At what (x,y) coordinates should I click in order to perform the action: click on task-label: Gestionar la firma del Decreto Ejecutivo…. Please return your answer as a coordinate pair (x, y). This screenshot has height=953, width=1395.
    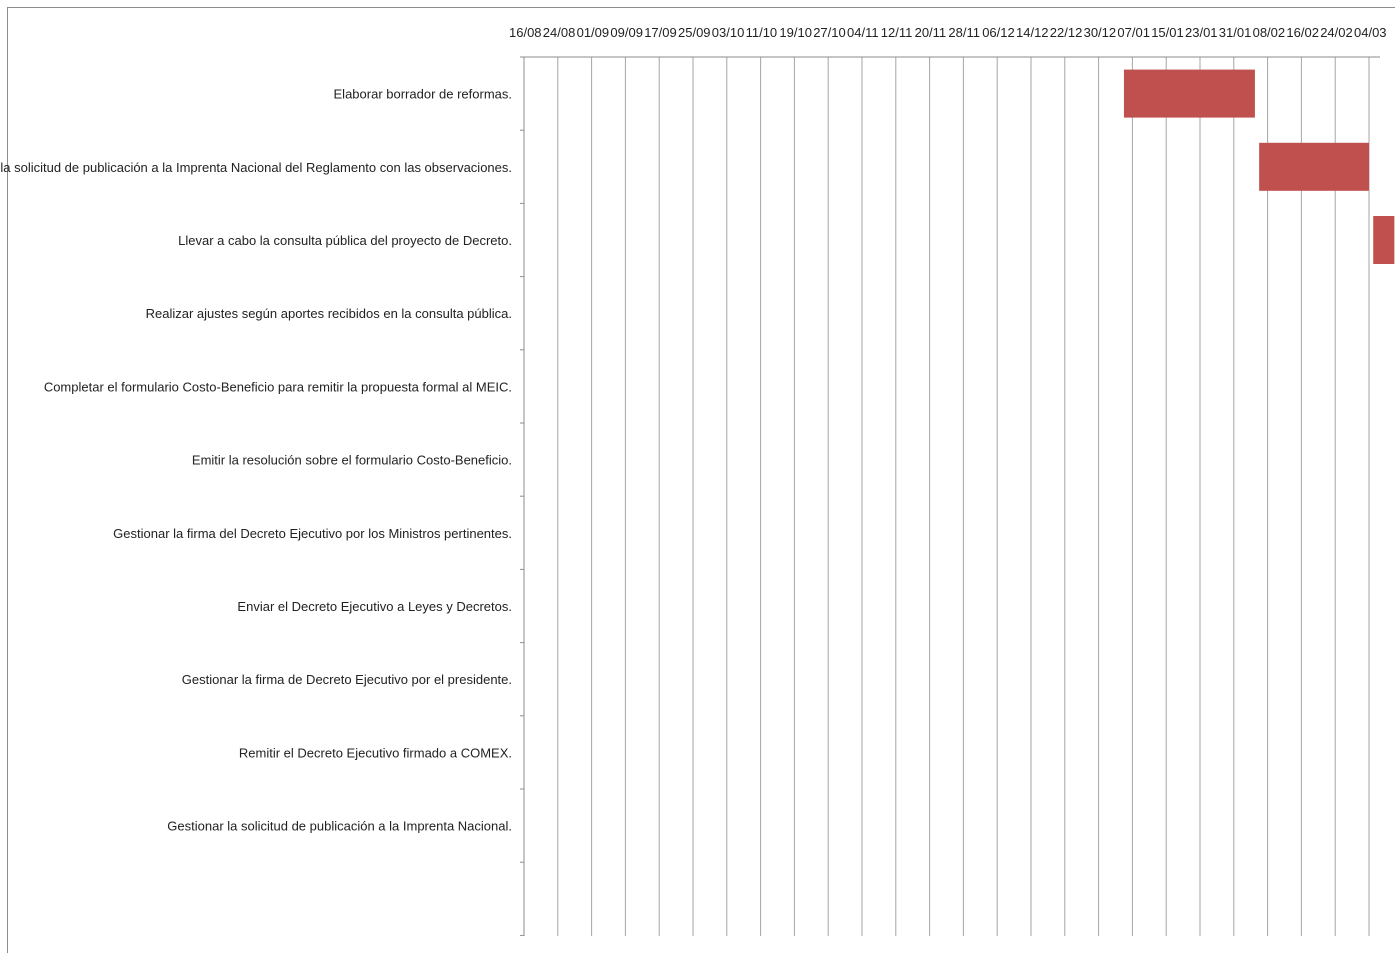
    Looking at the image, I should click on (312, 533).